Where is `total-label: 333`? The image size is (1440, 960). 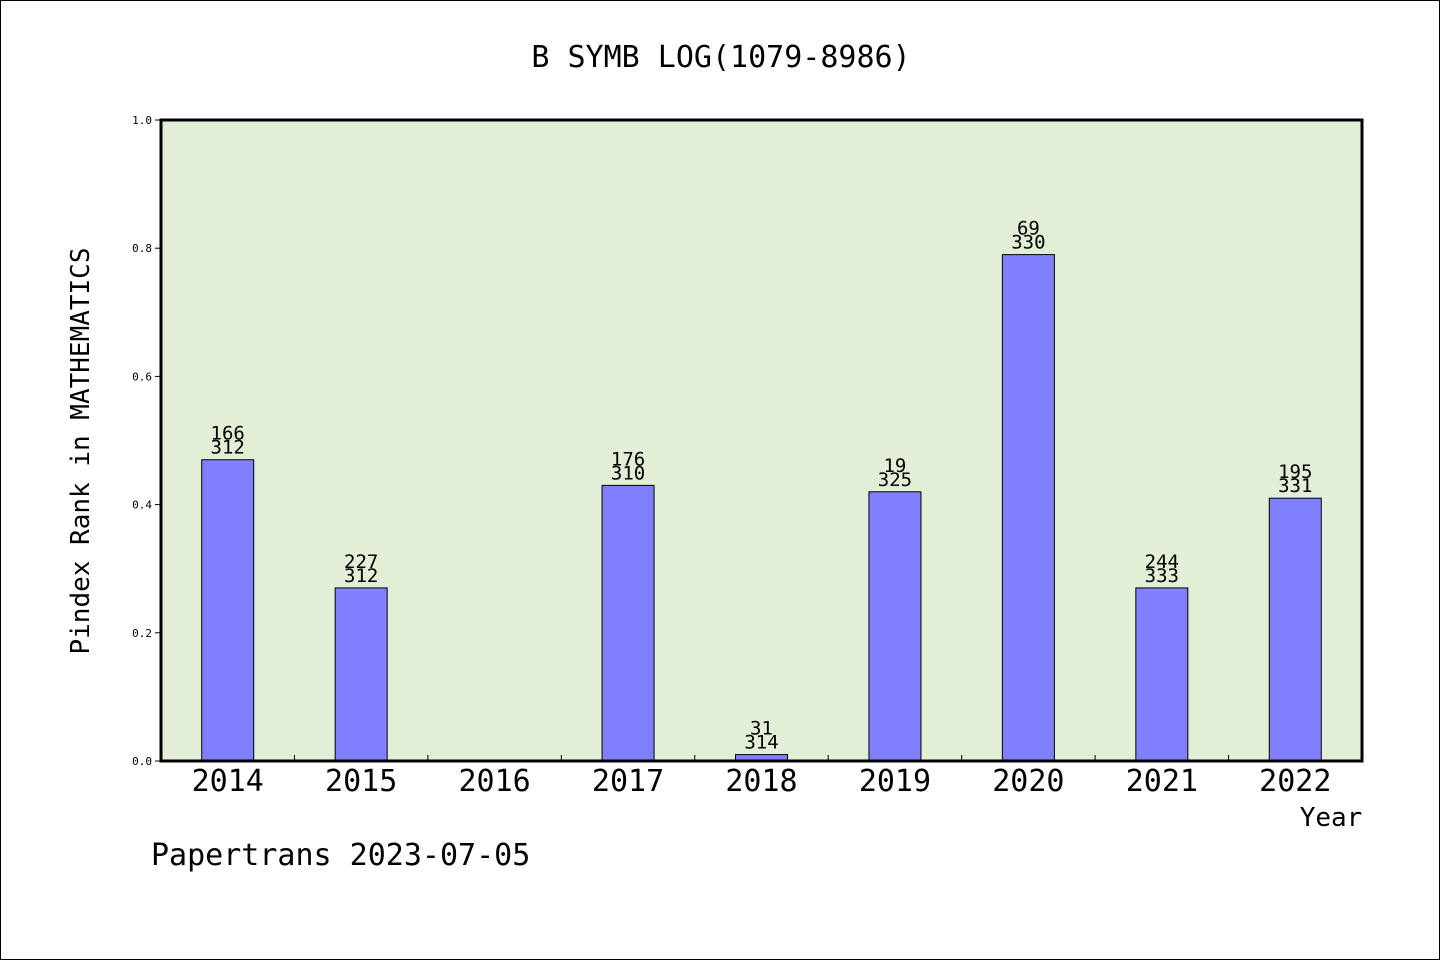 total-label: 333 is located at coordinates (1162, 576).